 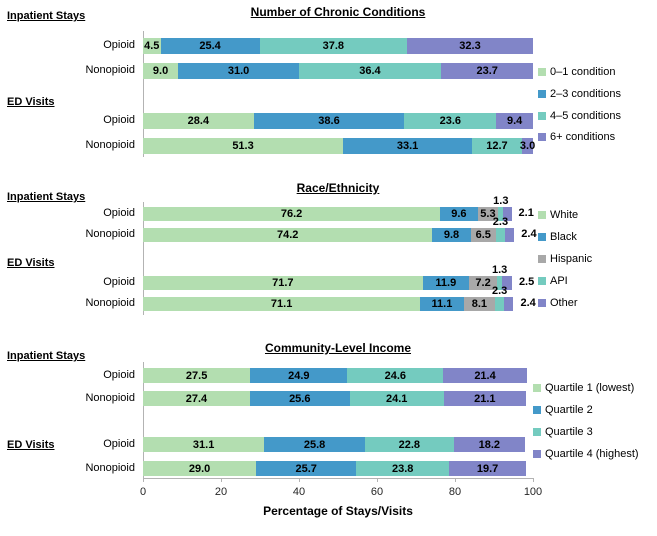 I want to click on value-label: 38.6, so click(x=329, y=121).